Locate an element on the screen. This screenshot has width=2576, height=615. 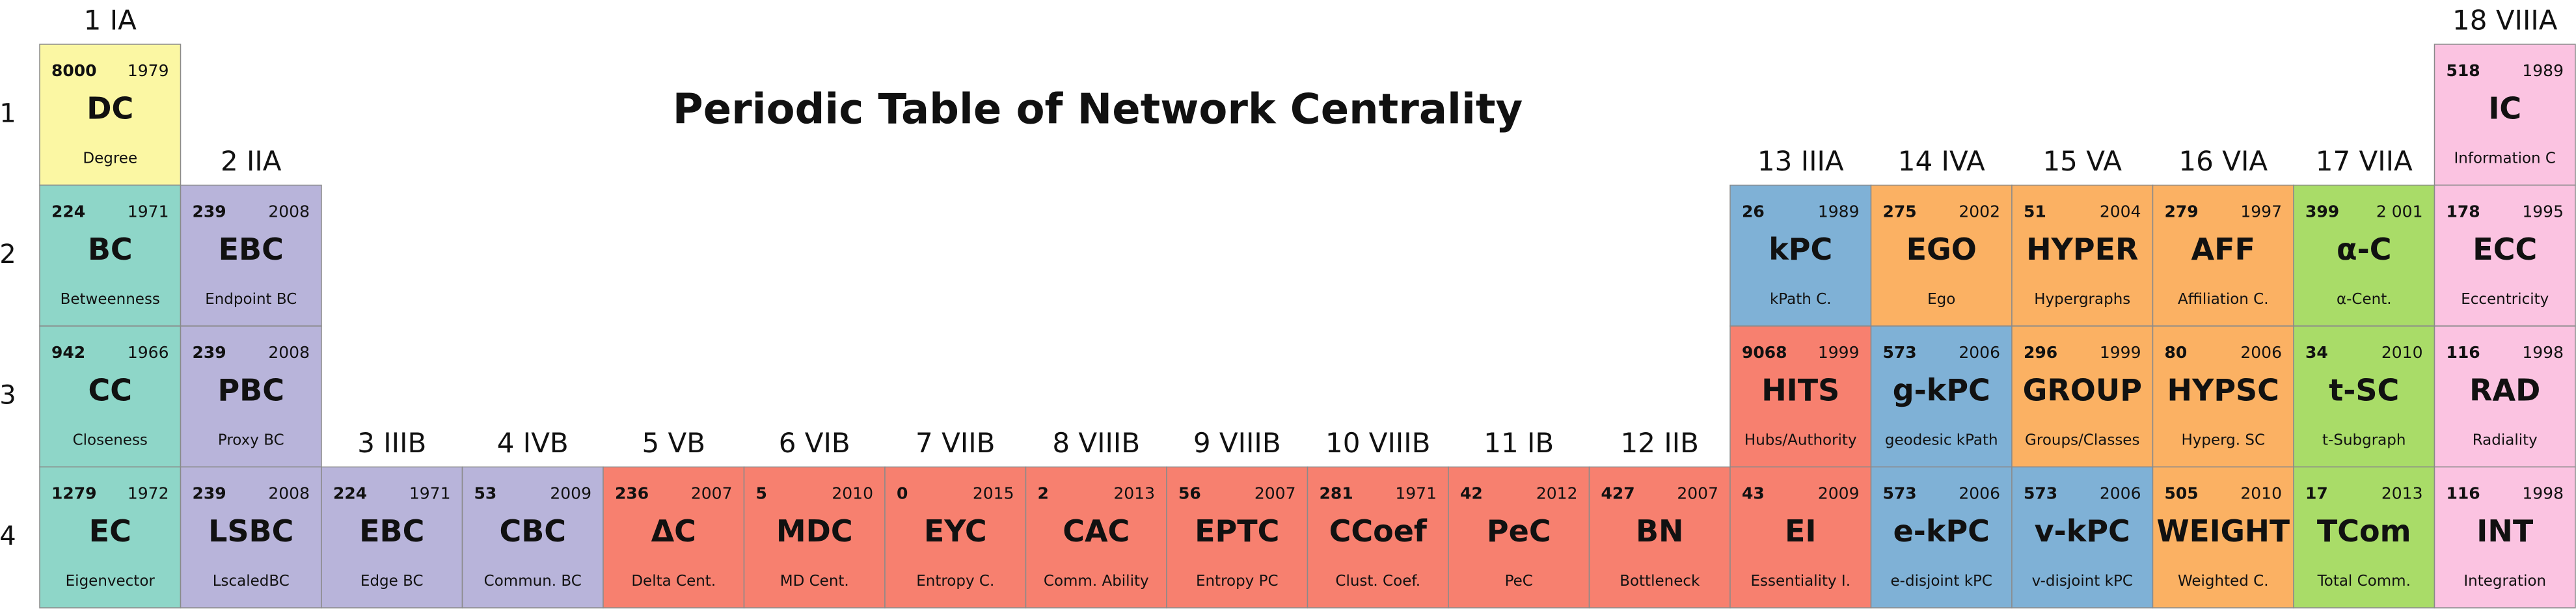
cell-count: 26 is located at coordinates (1754, 211).